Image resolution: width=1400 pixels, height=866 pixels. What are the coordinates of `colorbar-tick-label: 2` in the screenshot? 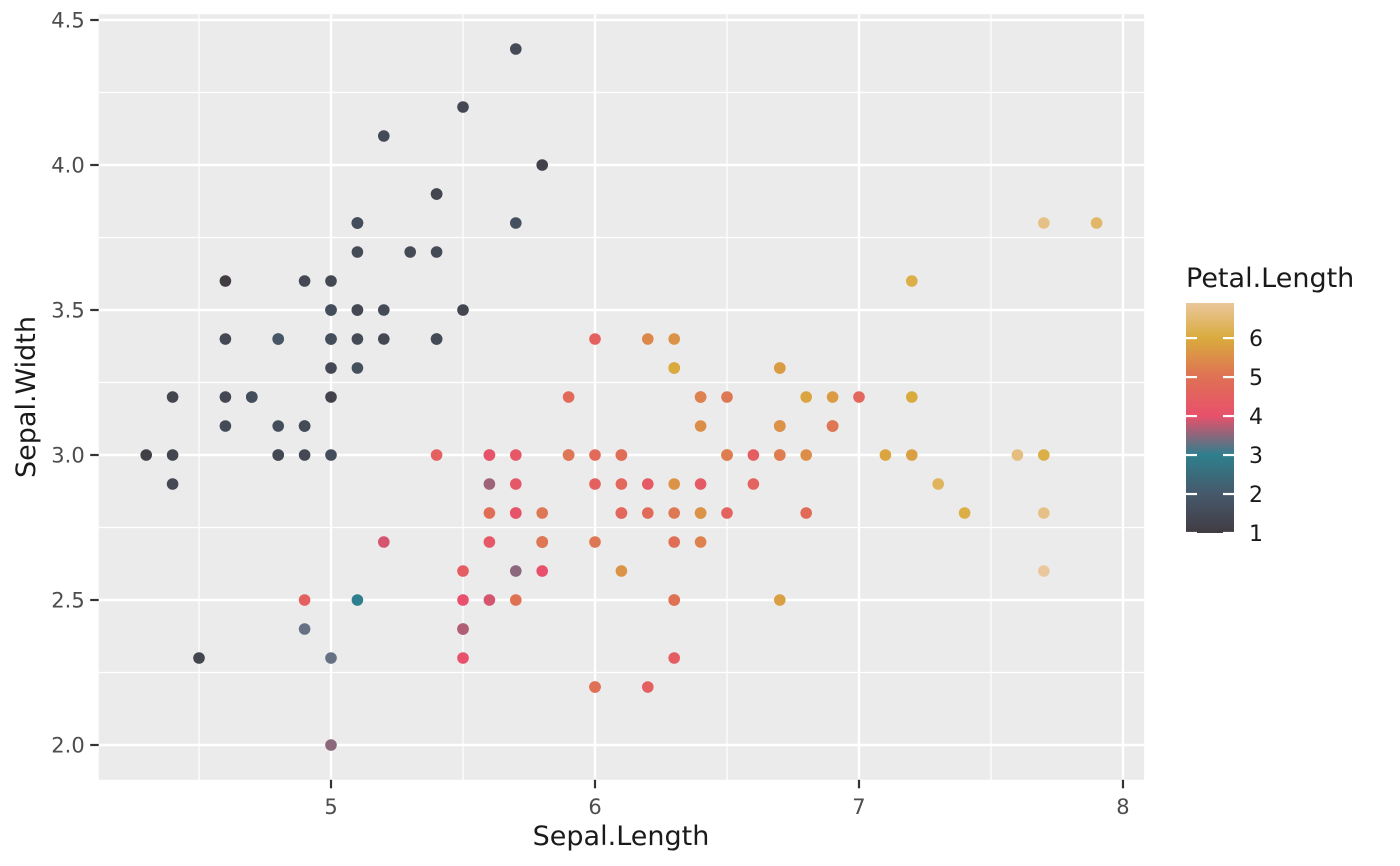 It's located at (1256, 495).